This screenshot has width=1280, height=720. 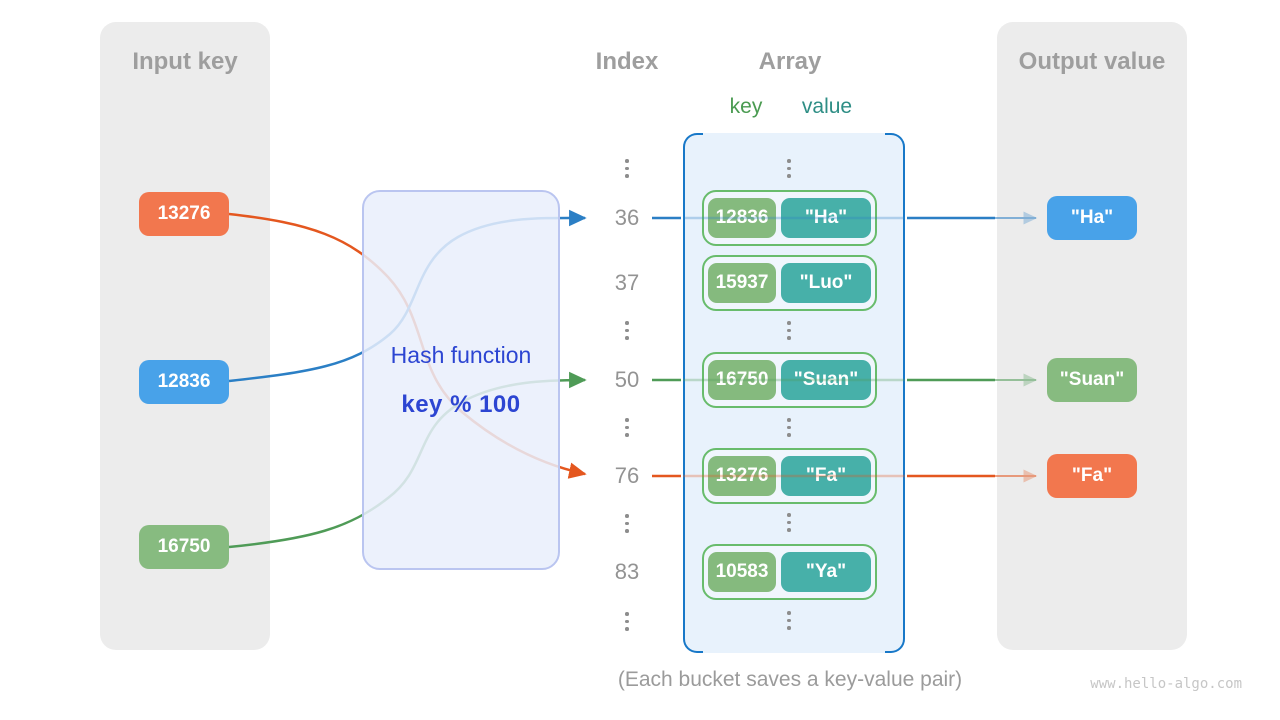 I want to click on bucket-index-37: 15937 "Luo", so click(x=789, y=283).